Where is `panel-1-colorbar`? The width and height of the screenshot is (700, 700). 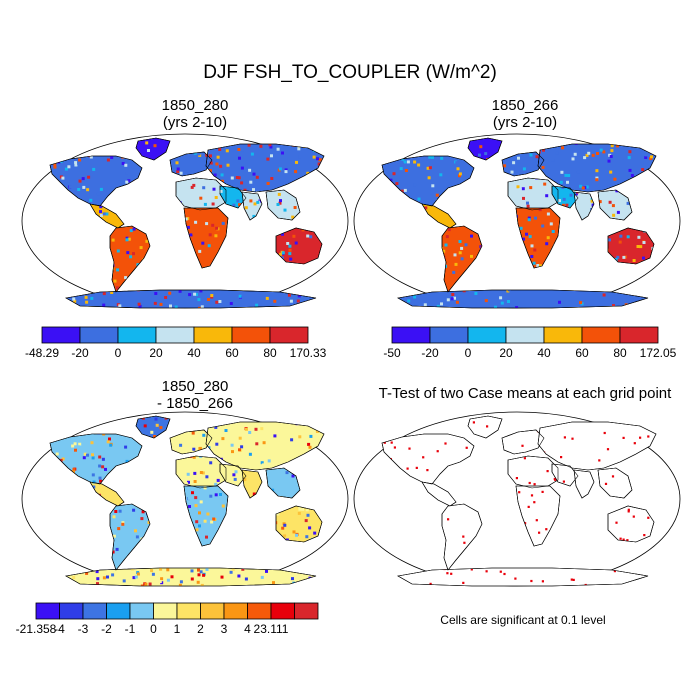
panel-1-colorbar is located at coordinates (175, 335).